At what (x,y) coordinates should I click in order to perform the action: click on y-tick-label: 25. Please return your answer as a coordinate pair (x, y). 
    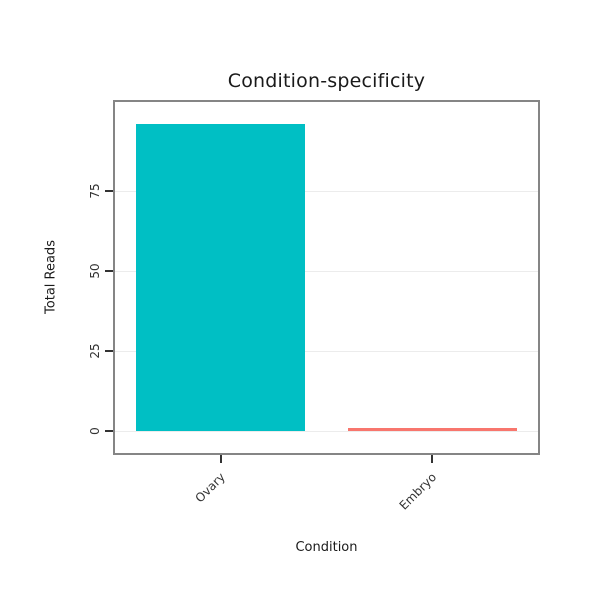
    Looking at the image, I should click on (95, 351).